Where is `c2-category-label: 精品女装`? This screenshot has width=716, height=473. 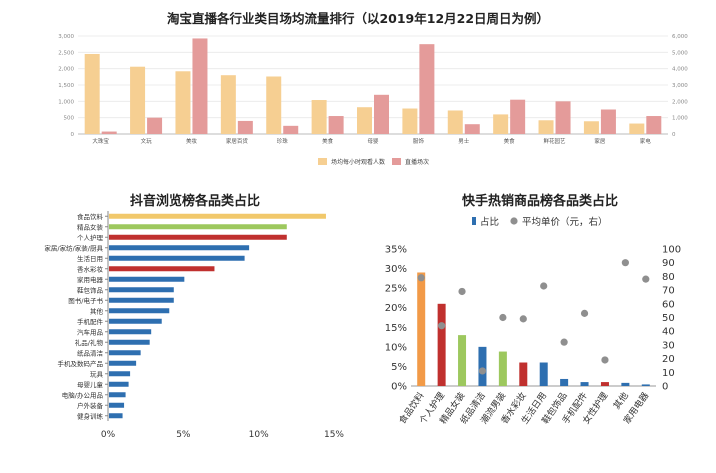 c2-category-label: 精品女装 is located at coordinates (90, 226).